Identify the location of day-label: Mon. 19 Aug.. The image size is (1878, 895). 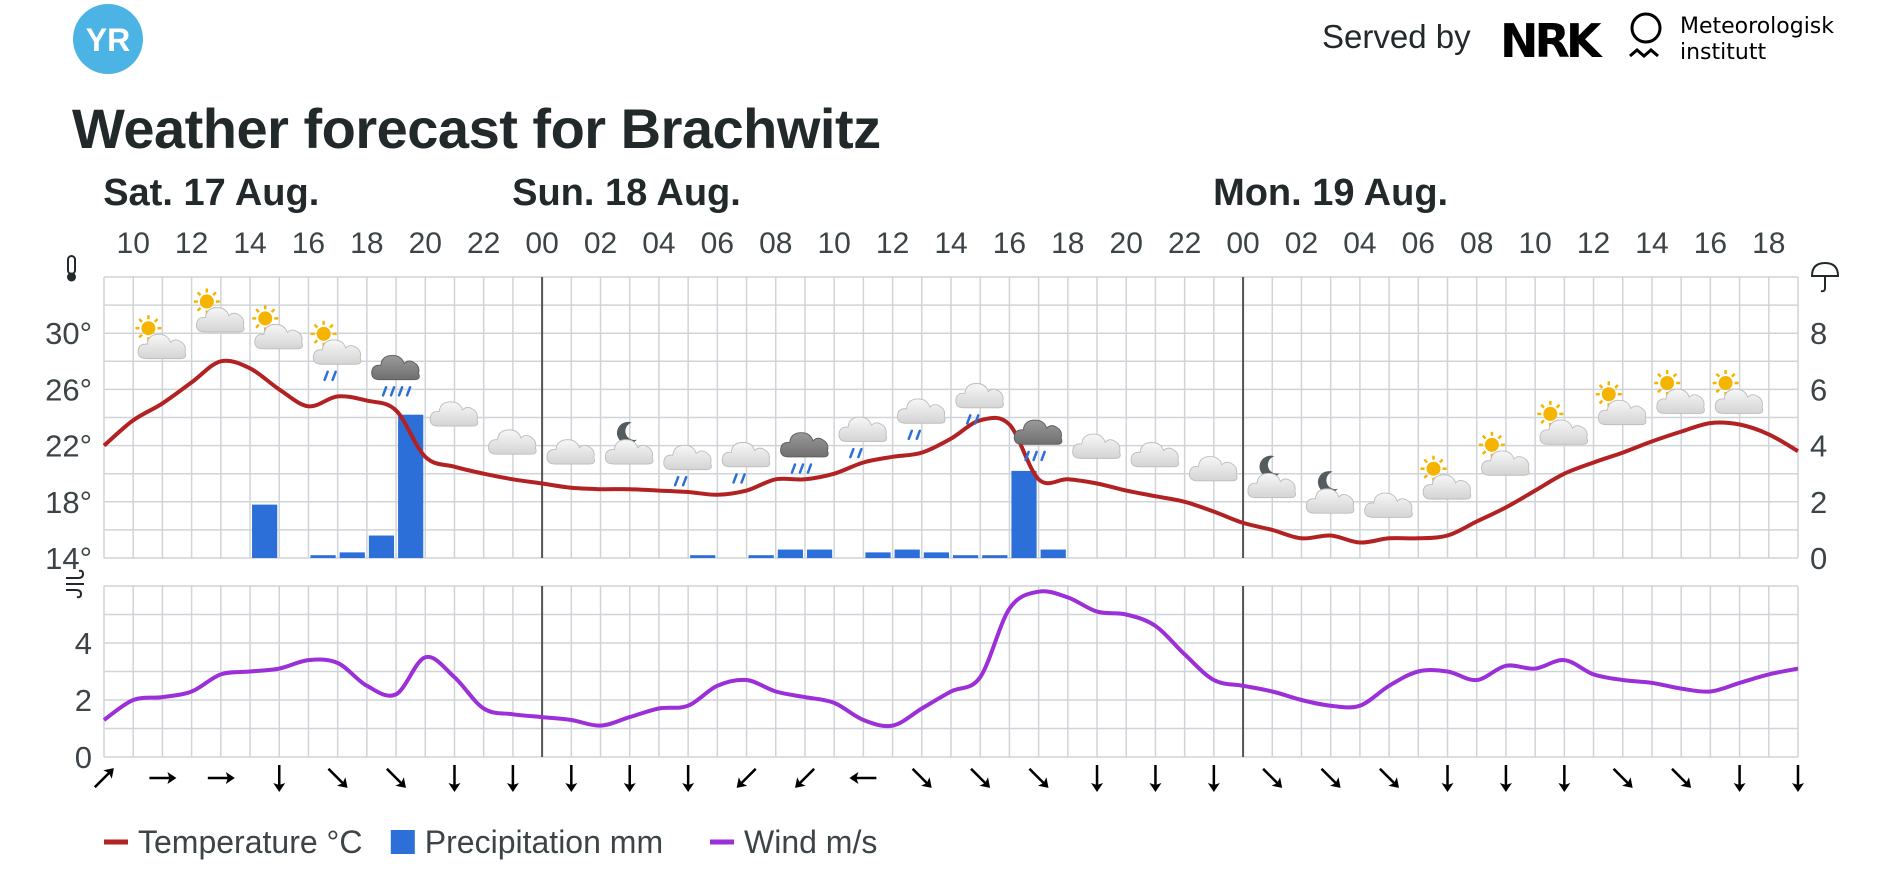
(1330, 193).